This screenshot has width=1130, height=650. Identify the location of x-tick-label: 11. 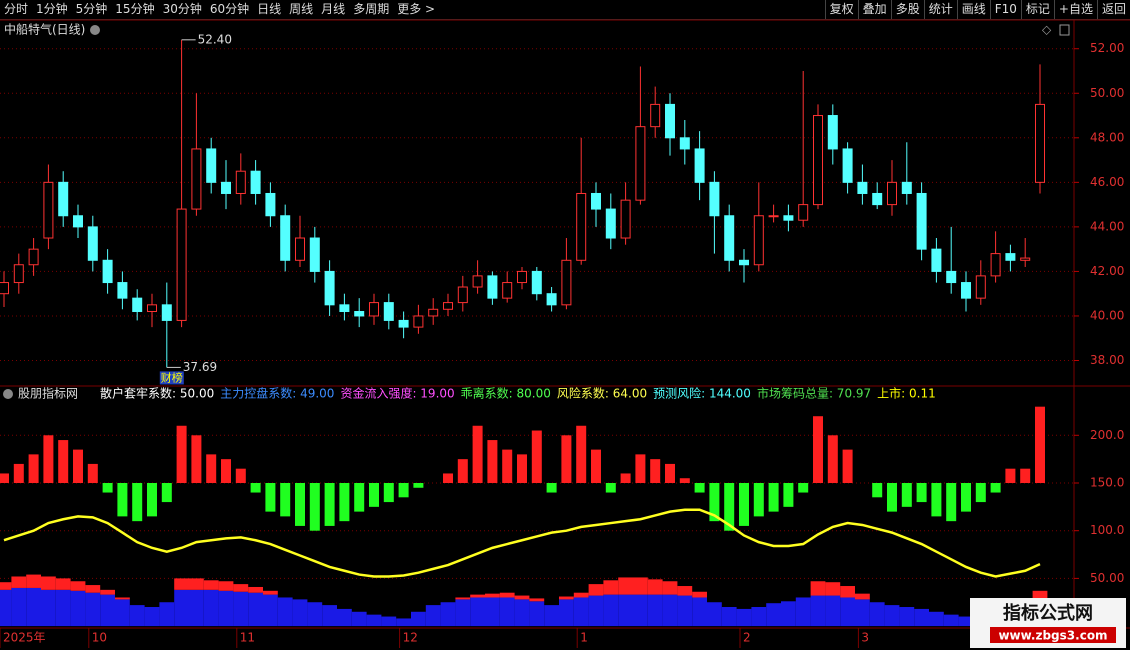
(247, 638).